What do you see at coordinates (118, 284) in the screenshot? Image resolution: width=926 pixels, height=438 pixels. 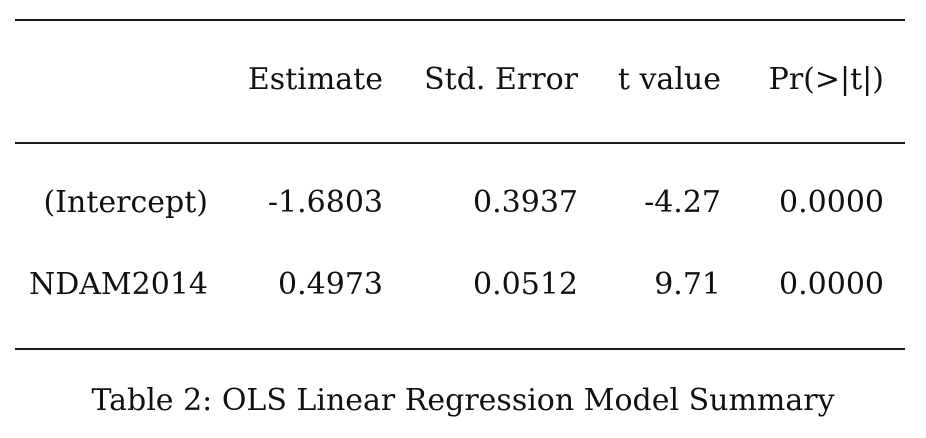 I see `row-label: NDAM2014` at bounding box center [118, 284].